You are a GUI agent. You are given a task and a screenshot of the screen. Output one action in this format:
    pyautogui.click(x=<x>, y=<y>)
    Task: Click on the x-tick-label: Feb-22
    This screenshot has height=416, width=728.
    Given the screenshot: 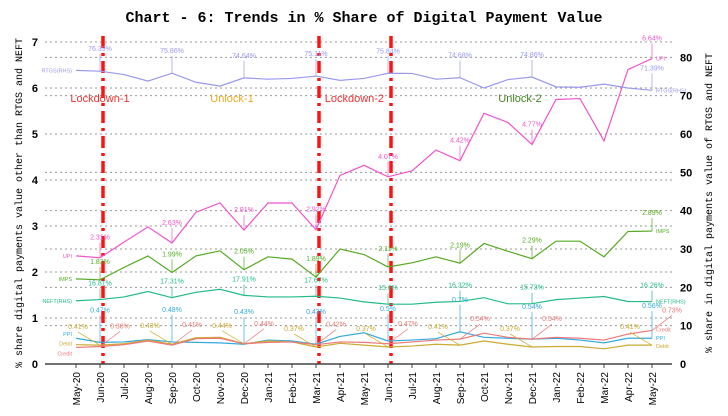 What is the action you would take?
    pyautogui.click(x=581, y=388)
    